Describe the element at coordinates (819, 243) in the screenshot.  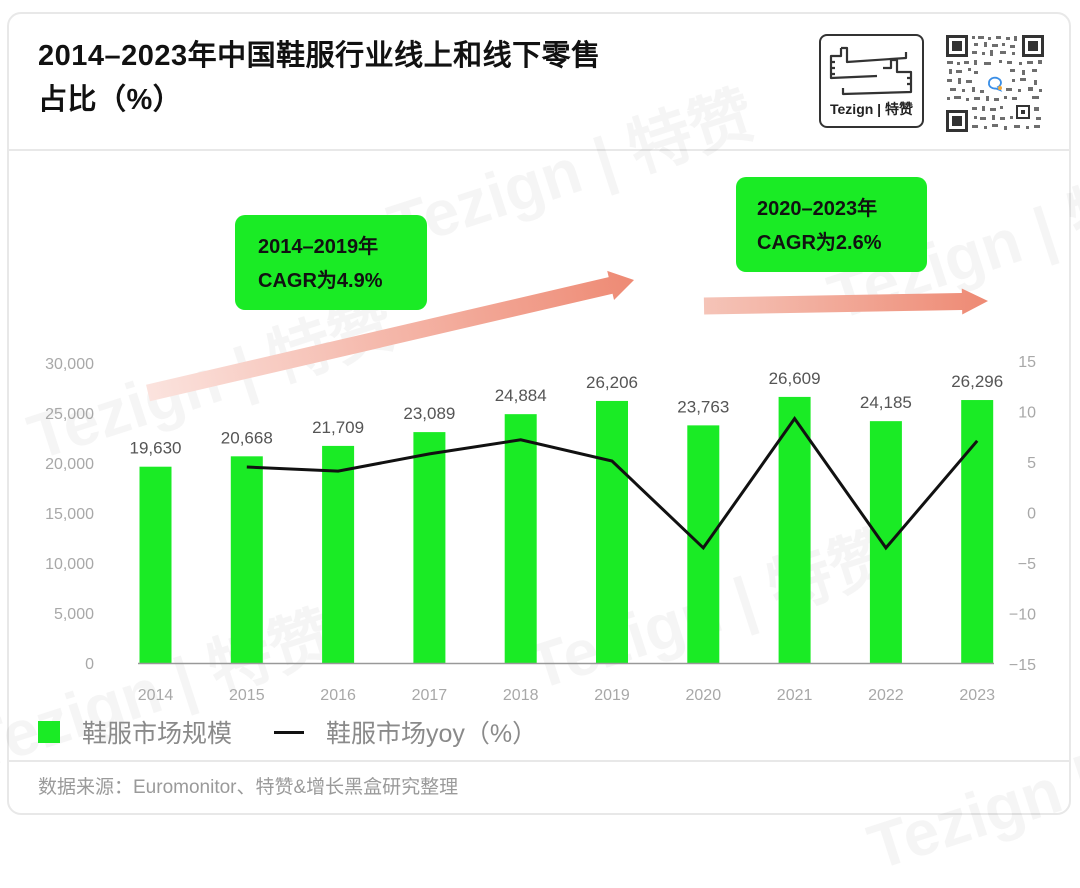
I see `annotation-cagr: CAGR为2.6%` at that location.